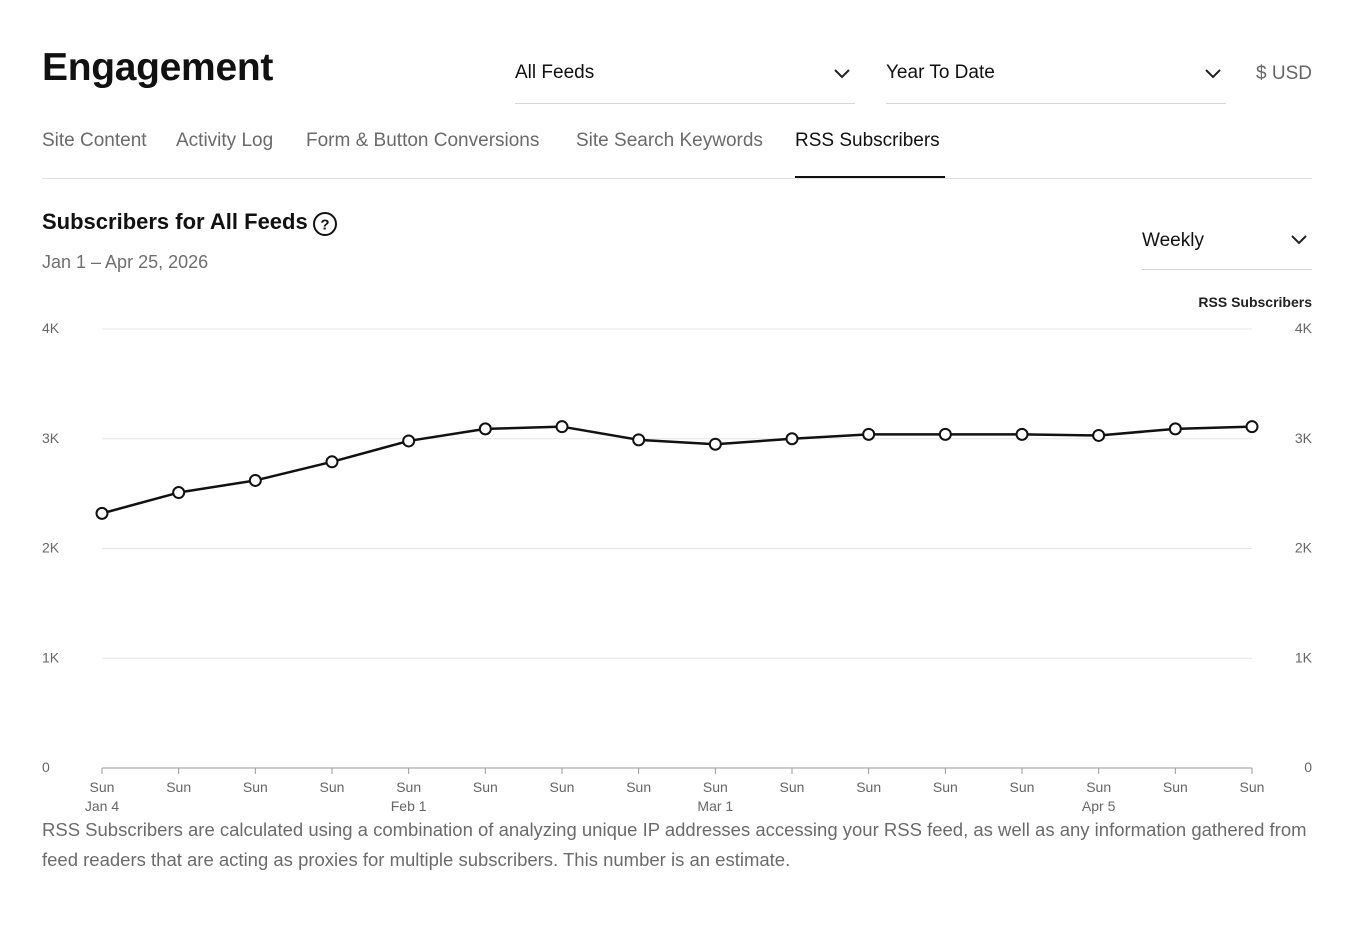 This screenshot has height=930, width=1357. Describe the element at coordinates (685, 78) in the screenshot. I see `feed-select: All Feeds` at that location.